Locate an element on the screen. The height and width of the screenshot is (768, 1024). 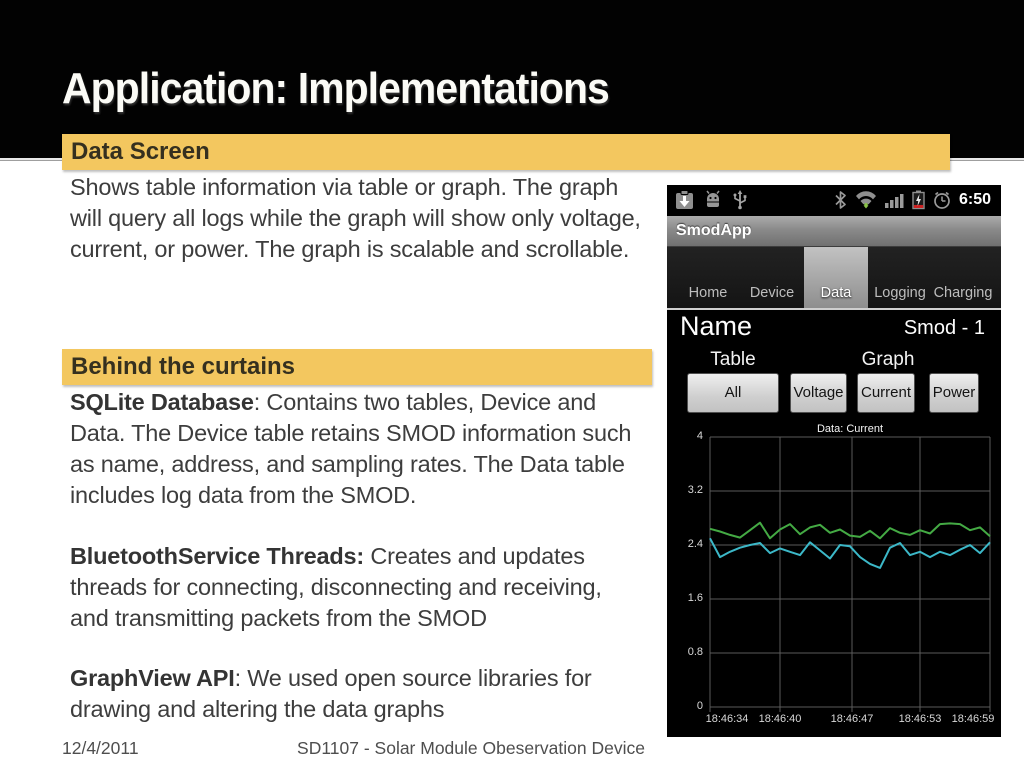
tab-data: Data is located at coordinates (836, 293).